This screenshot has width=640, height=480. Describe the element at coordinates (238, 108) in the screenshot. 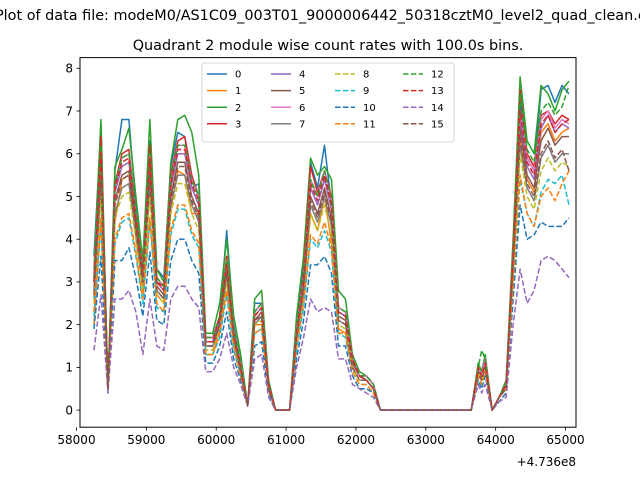

I see `legend-label-2: 2` at that location.